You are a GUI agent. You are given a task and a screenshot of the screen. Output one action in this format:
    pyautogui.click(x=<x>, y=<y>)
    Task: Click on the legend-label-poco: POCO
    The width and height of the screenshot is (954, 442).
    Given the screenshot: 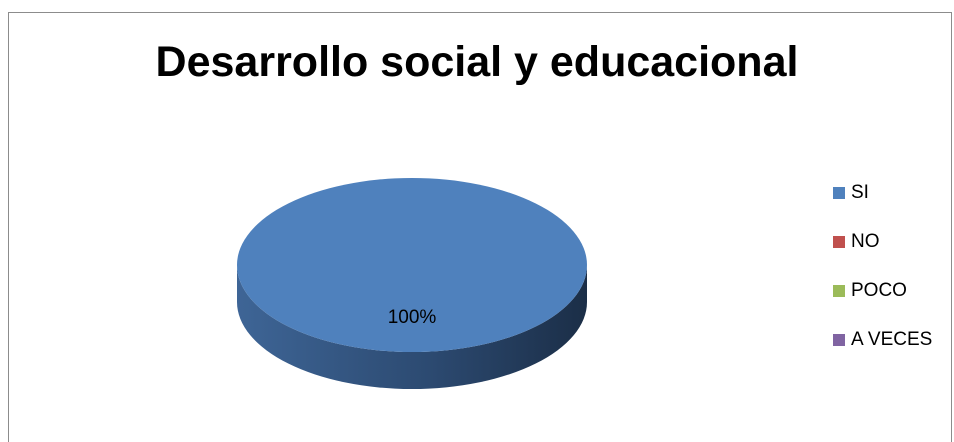 What is the action you would take?
    pyautogui.click(x=879, y=290)
    